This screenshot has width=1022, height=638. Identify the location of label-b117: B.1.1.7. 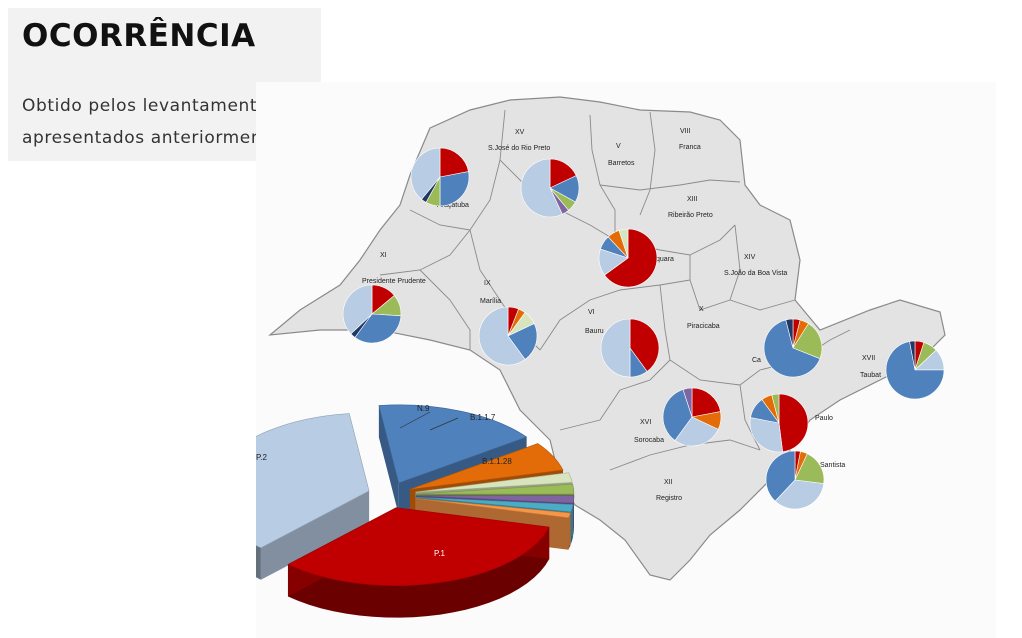
(483, 417).